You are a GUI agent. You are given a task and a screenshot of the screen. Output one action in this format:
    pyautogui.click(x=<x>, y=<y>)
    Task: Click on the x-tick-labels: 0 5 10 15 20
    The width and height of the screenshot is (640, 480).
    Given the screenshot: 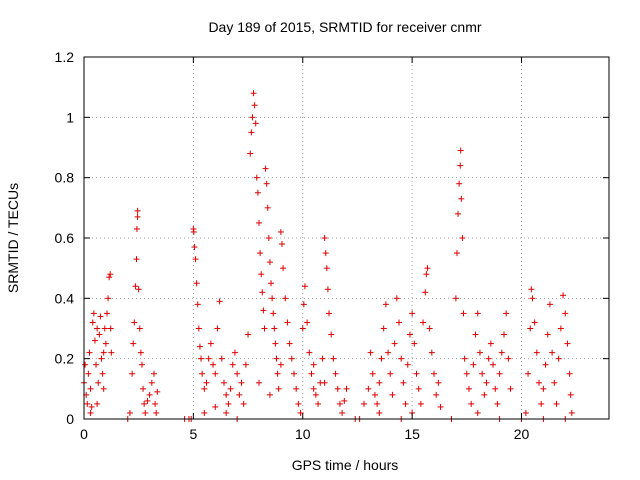 What is the action you would take?
    pyautogui.click(x=304, y=434)
    